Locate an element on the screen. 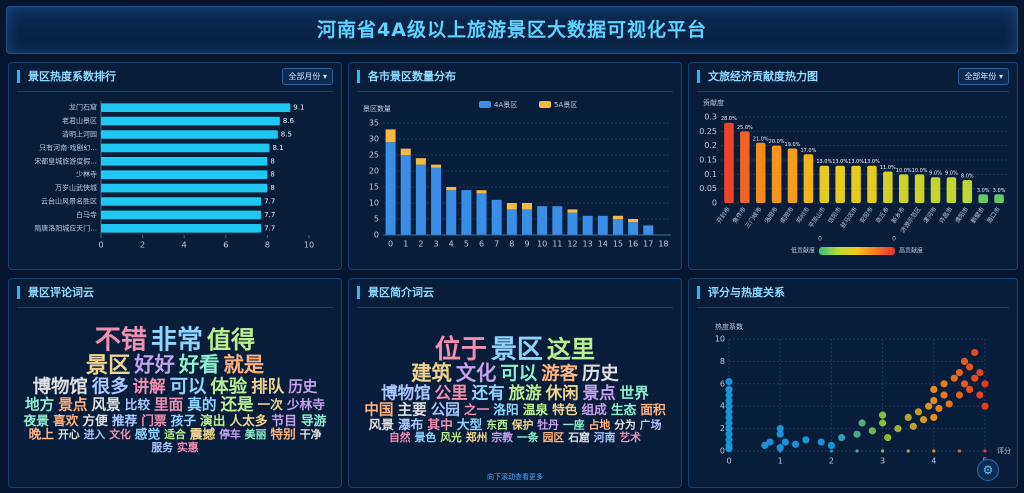 The width and height of the screenshot is (1024, 493). y-tick-label: 白马寺 is located at coordinates (86, 214).